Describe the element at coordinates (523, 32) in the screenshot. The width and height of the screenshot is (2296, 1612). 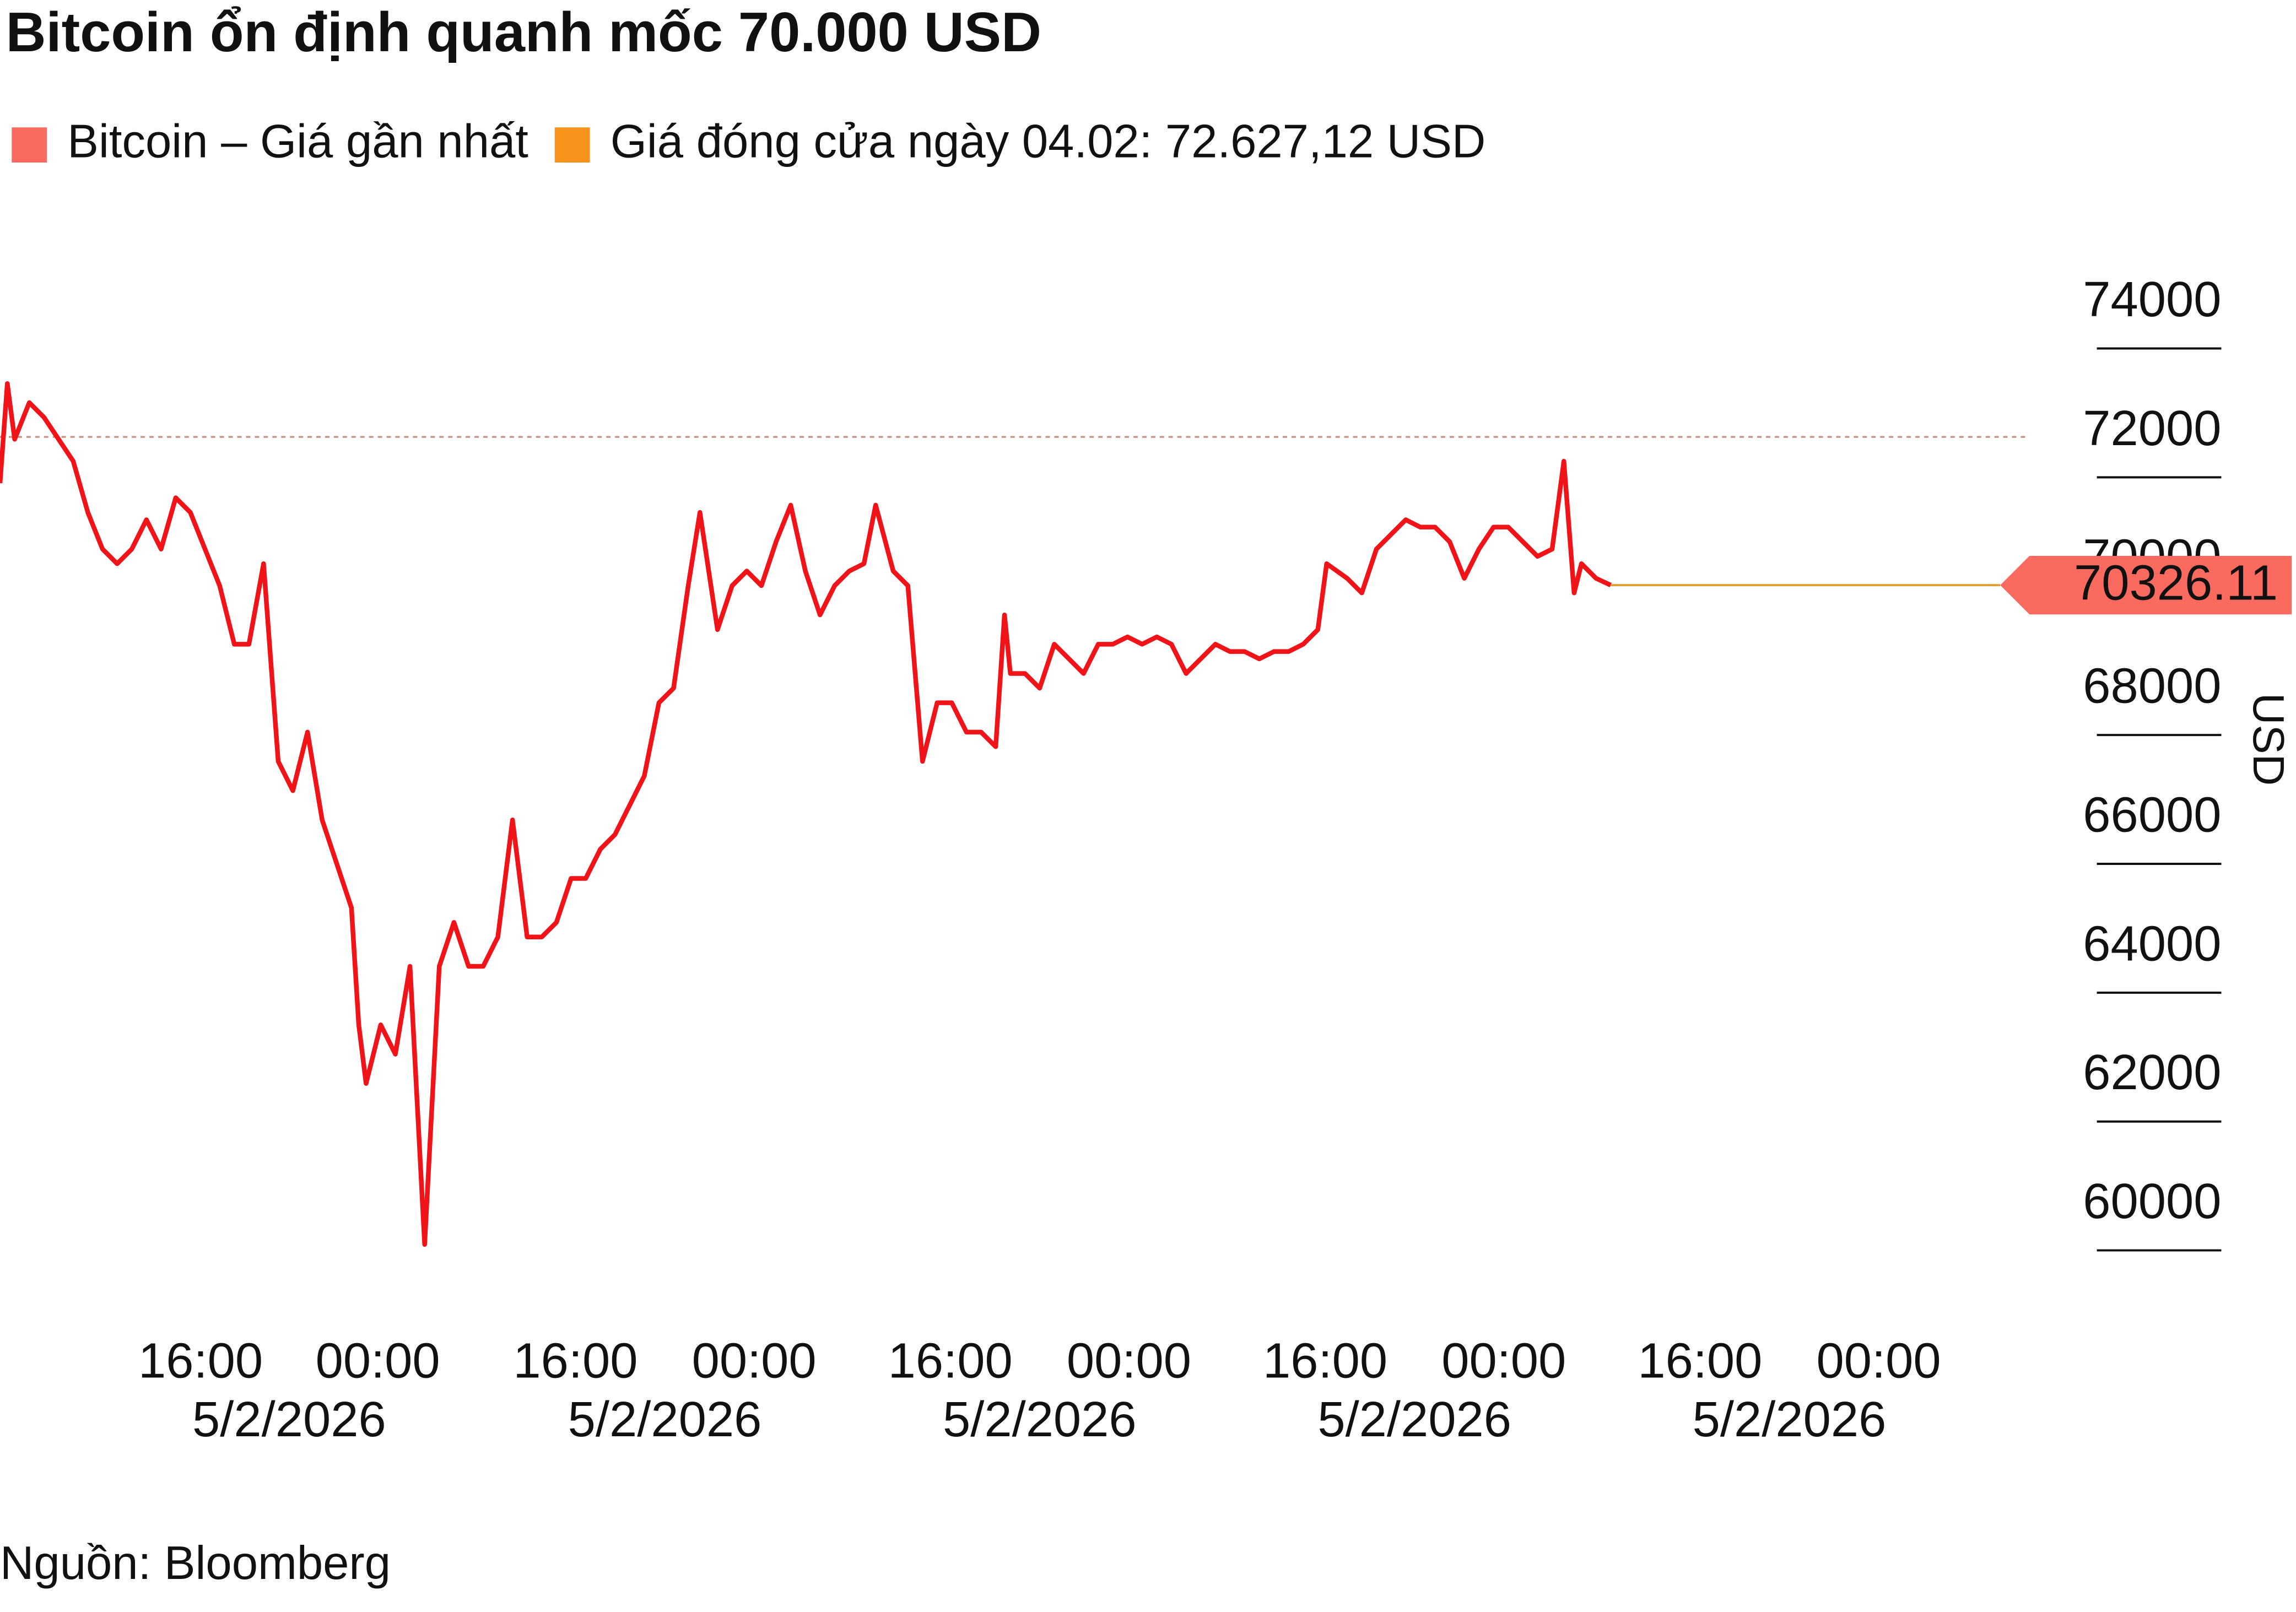
I see `chart-title: Bitcoin ổn định quanh mốc 70.000 USD` at that location.